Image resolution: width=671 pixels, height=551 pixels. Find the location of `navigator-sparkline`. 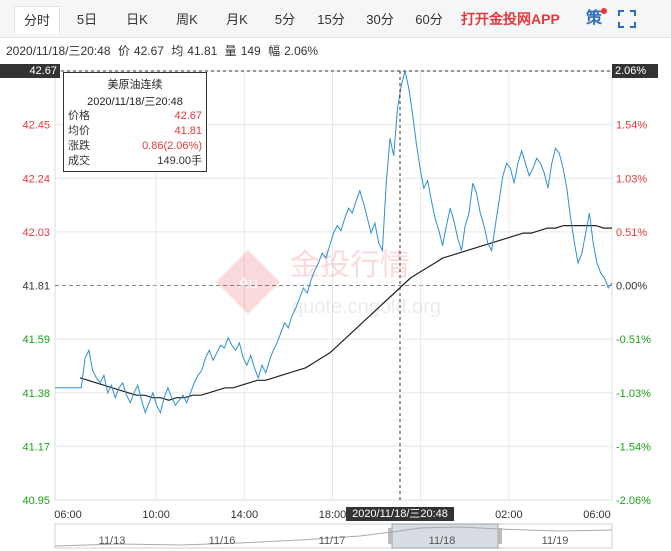

navigator-sparkline is located at coordinates (333, 536).